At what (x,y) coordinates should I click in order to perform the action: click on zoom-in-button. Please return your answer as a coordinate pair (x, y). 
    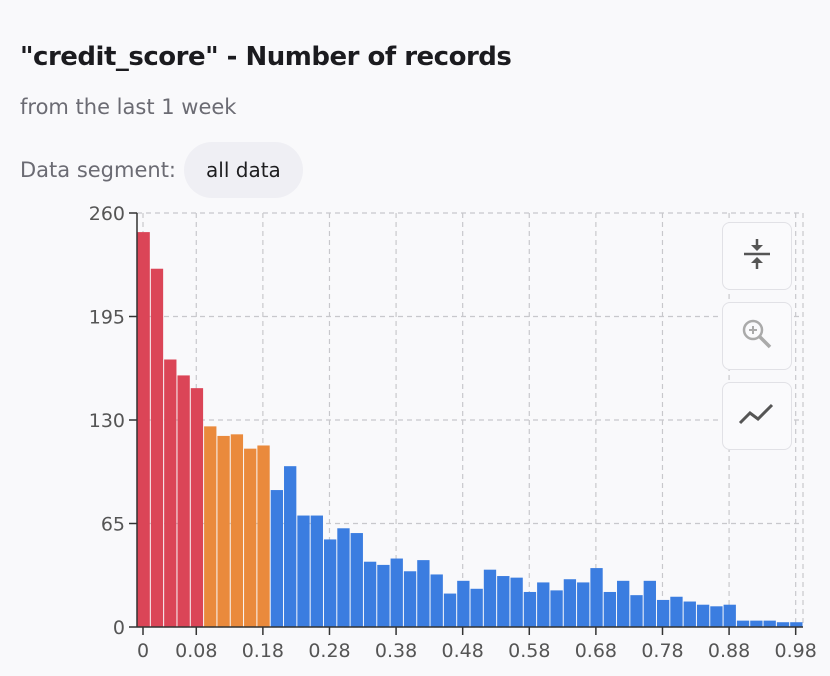
    Looking at the image, I should click on (757, 336).